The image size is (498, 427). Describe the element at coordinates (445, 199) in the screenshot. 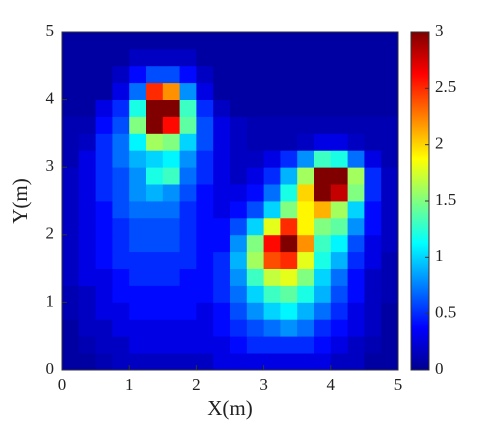

I see `colorbar-tick-label: 1.5` at that location.